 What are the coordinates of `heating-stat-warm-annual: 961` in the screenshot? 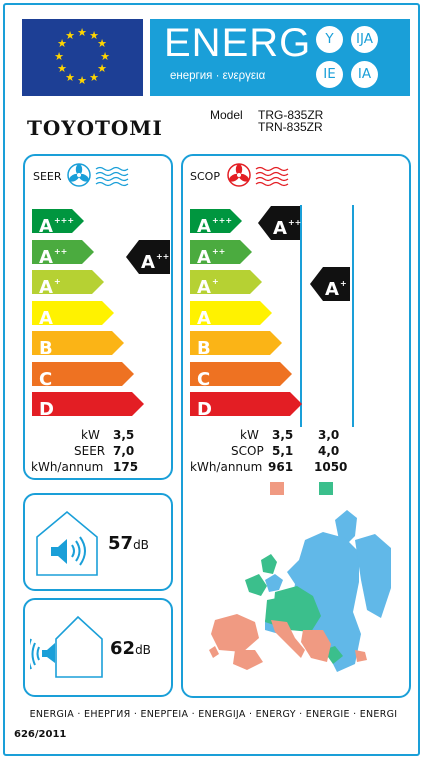 It's located at (281, 467).